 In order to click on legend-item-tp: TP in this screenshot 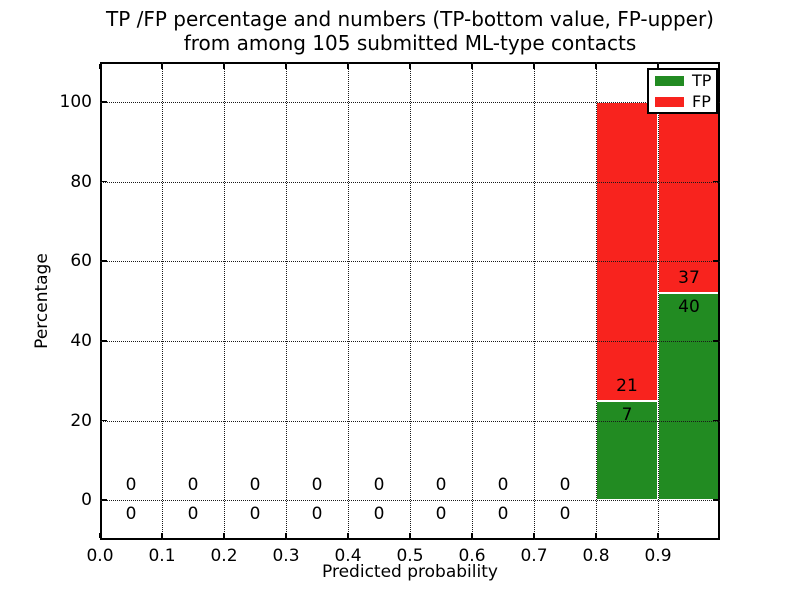, I will do `click(682, 80)`.